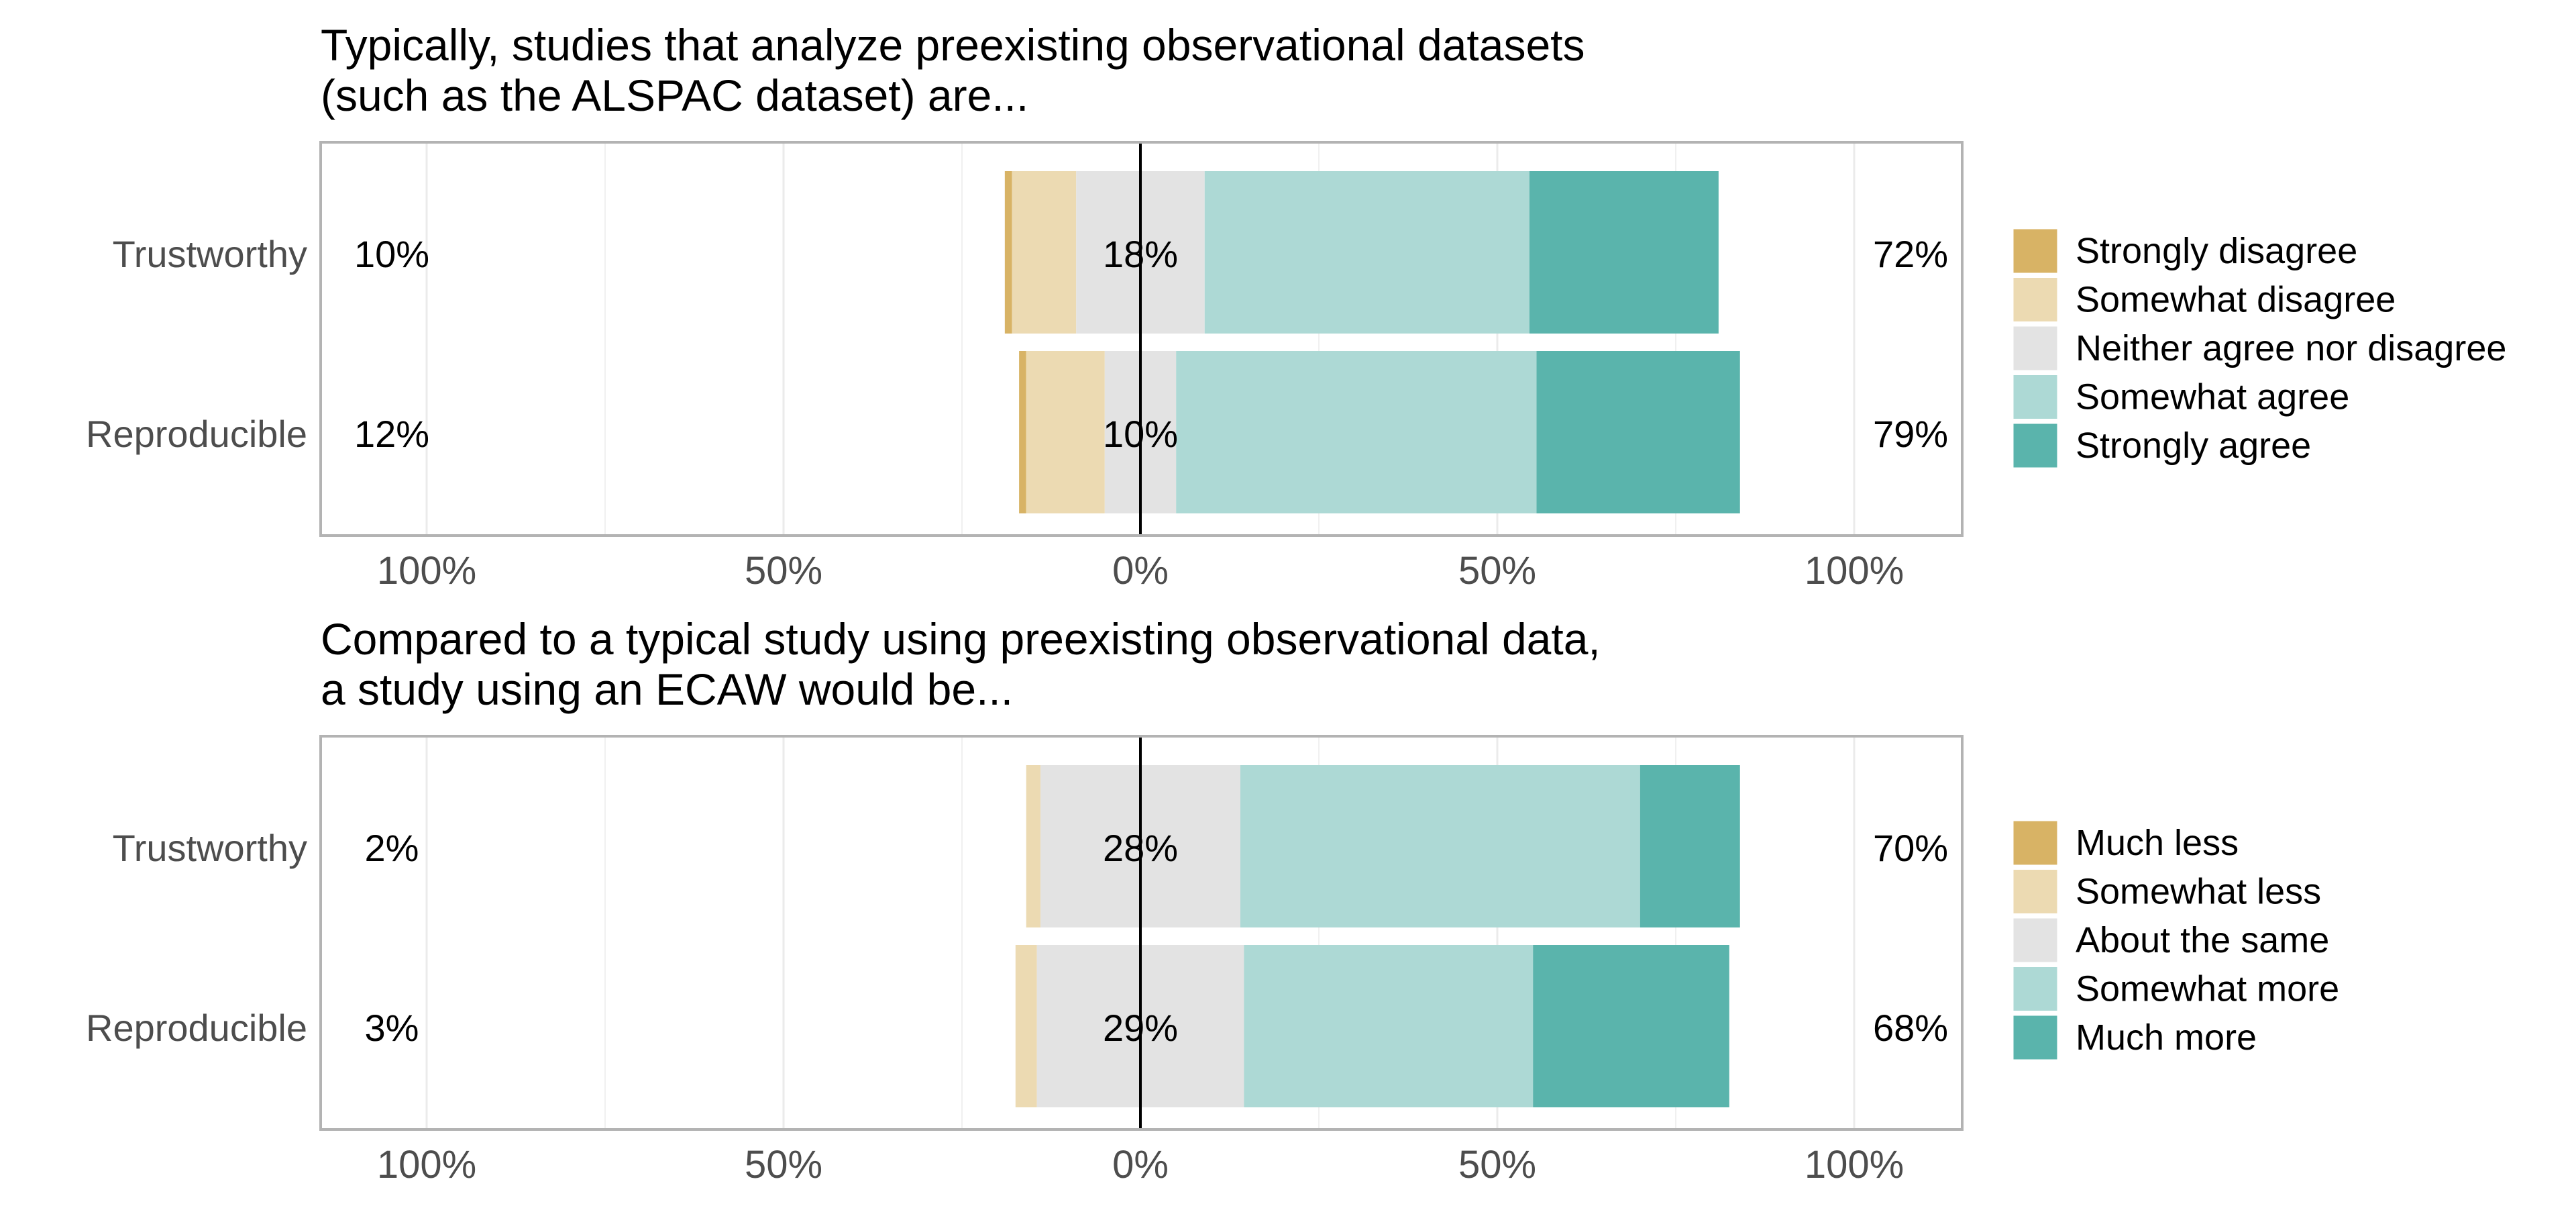  I want to click on left-percent-label: 10%, so click(391, 254).